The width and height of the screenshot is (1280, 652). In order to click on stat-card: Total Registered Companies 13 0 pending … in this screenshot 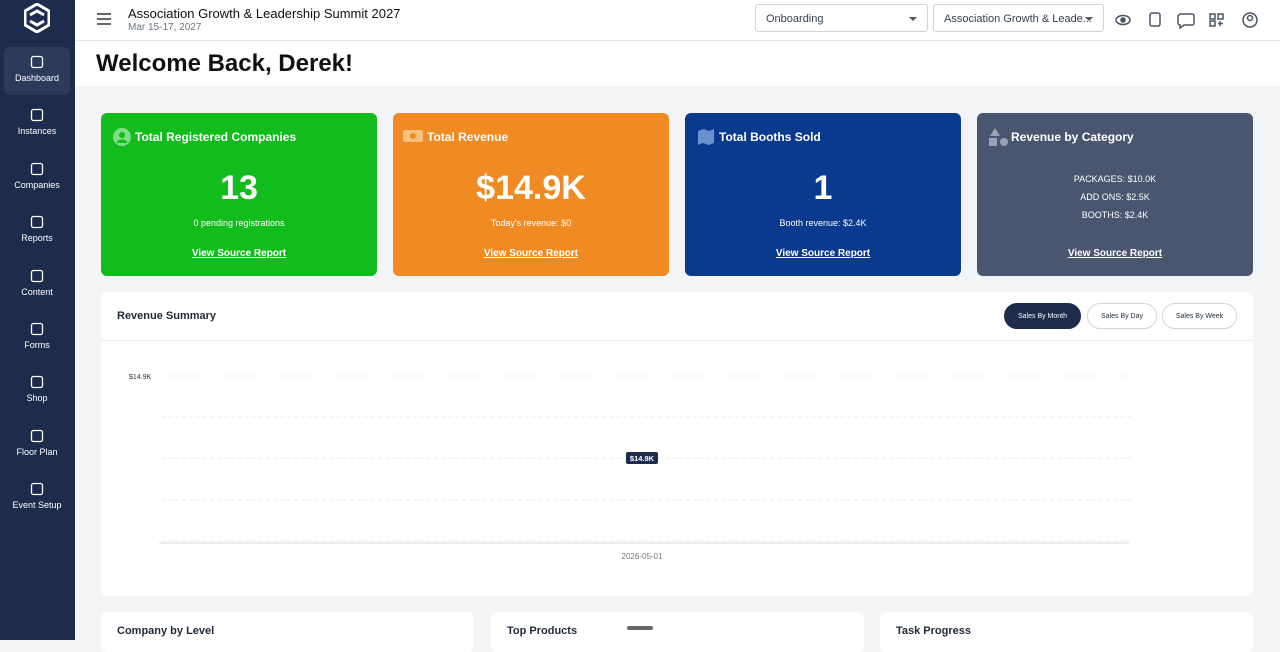, I will do `click(239, 194)`.